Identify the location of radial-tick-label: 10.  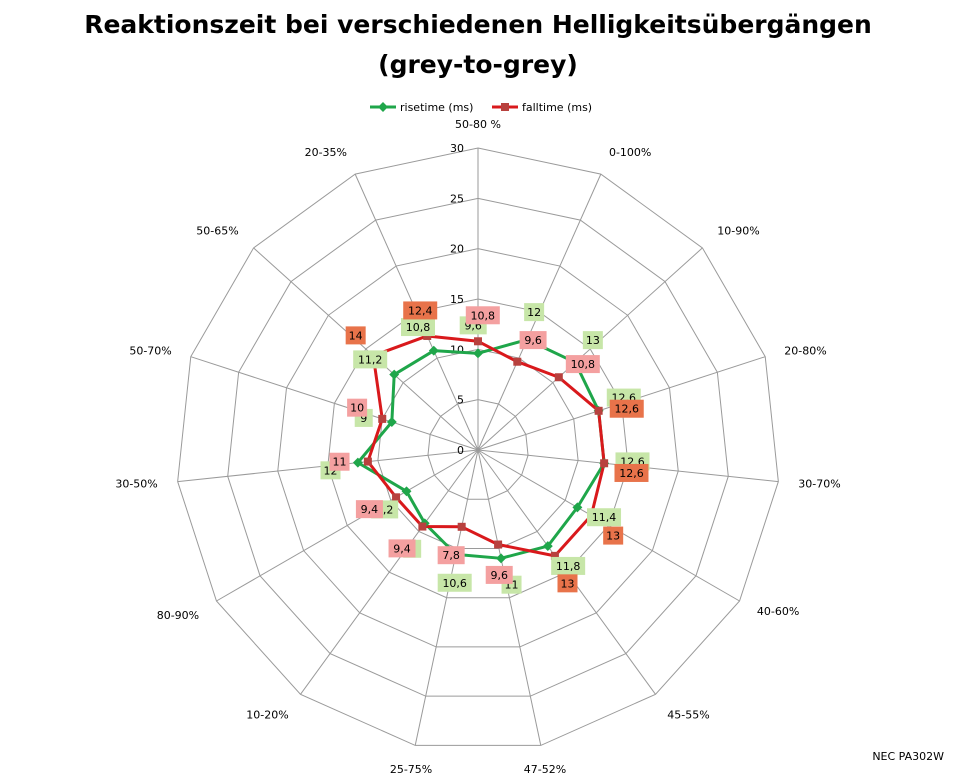
(457, 349).